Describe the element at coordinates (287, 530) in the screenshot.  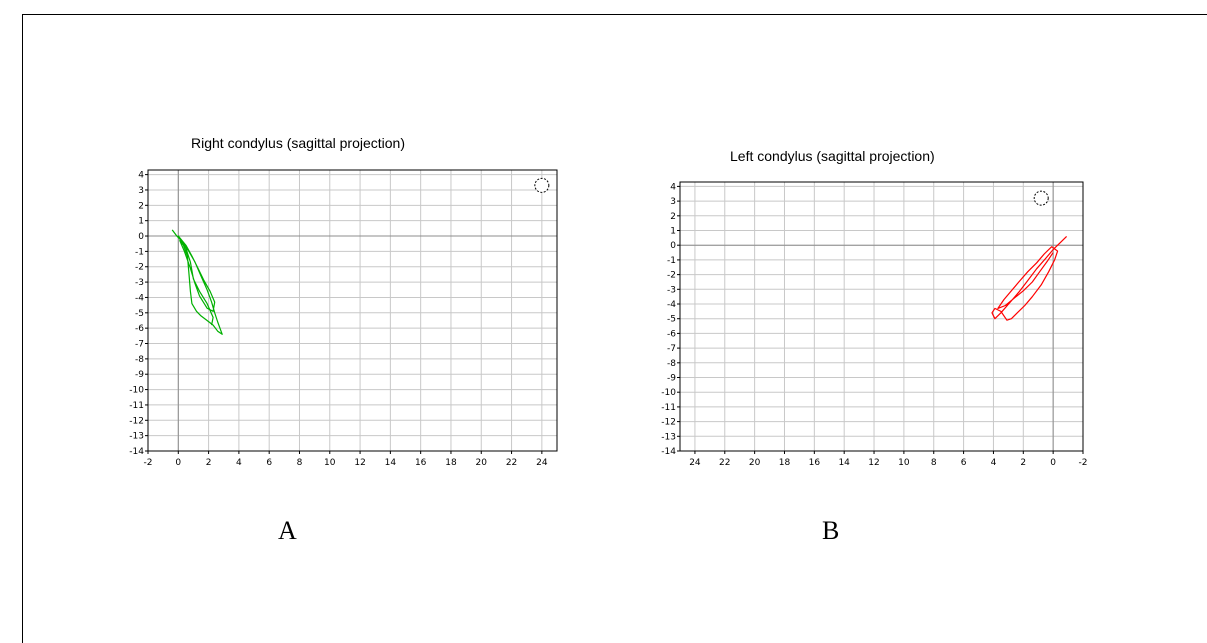
I see `panel-label-a: A` at that location.